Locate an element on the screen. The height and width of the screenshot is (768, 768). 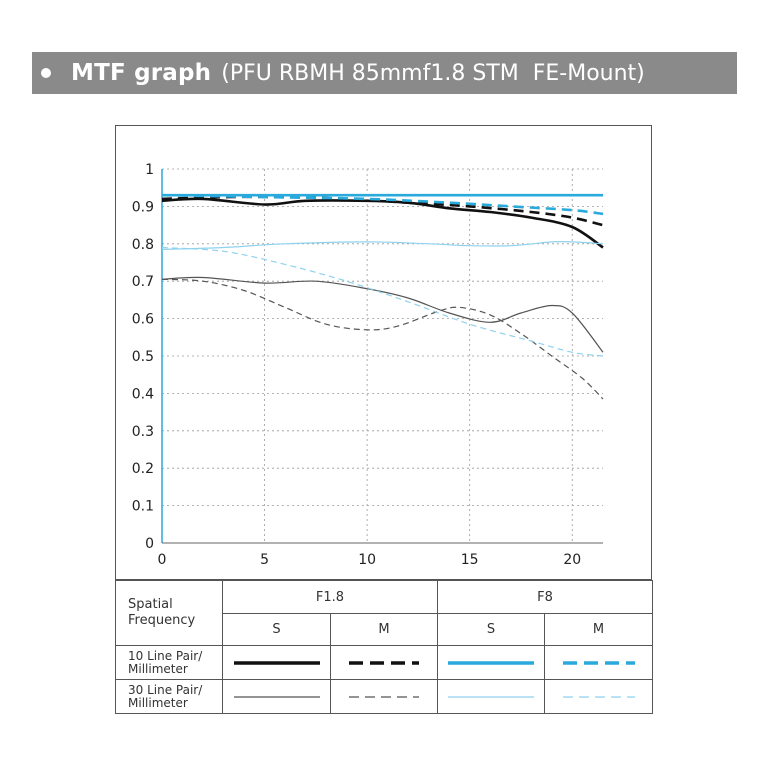
y-tick-label: 0.1 is located at coordinates (143, 507).